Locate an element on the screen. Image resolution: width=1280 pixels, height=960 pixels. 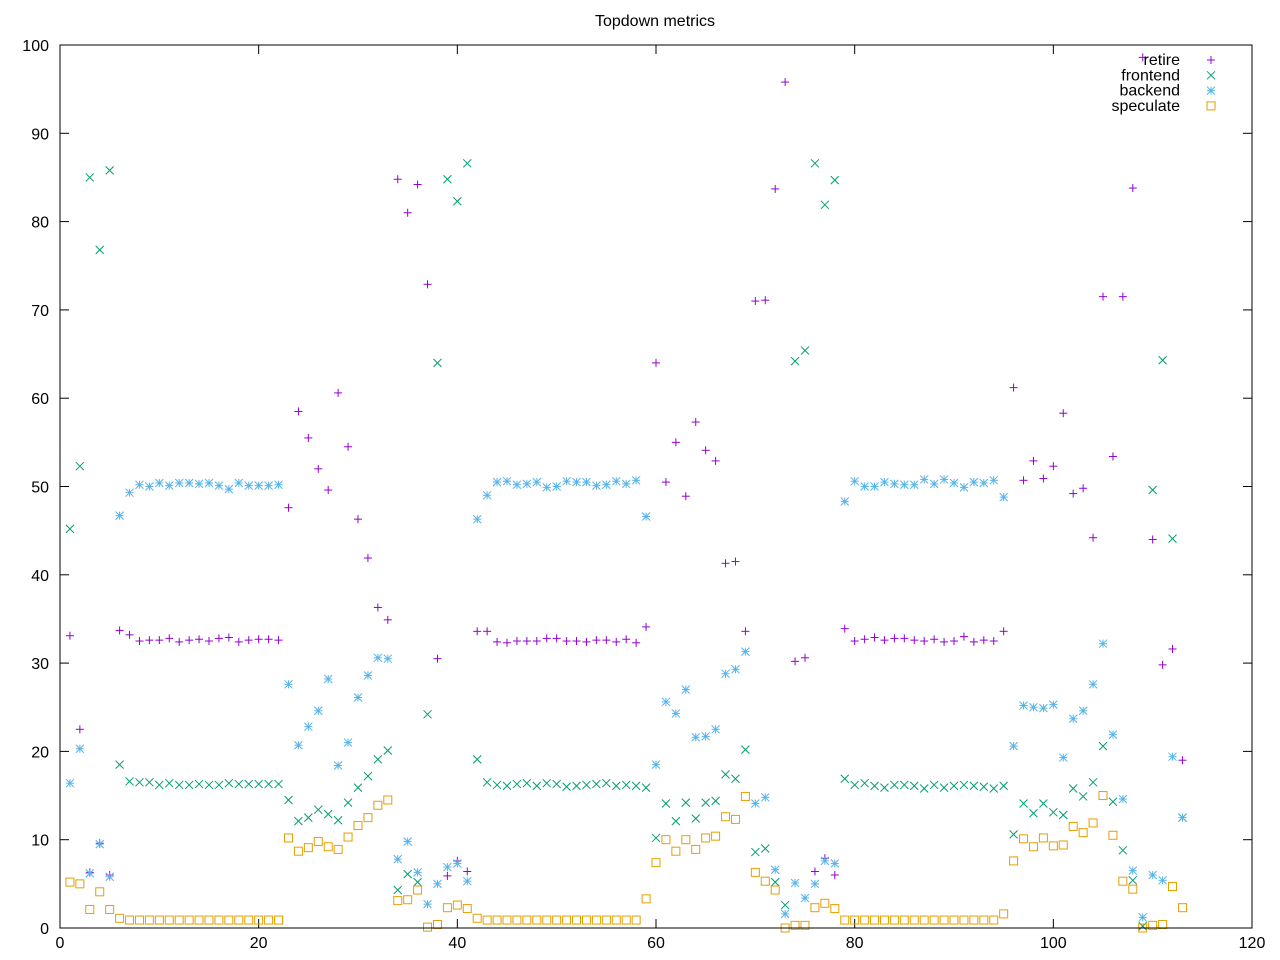
legend-item-frontend: frontend is located at coordinates (1168, 75).